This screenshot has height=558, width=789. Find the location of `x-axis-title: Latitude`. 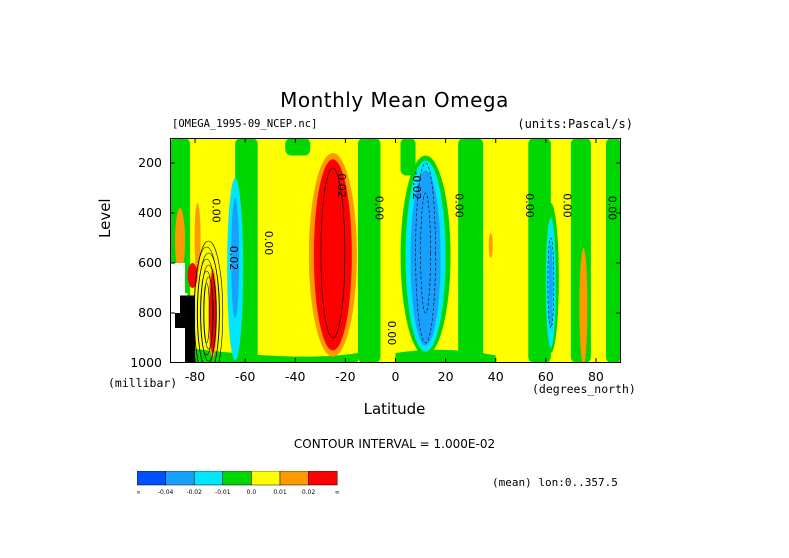

x-axis-title: Latitude is located at coordinates (394, 409).